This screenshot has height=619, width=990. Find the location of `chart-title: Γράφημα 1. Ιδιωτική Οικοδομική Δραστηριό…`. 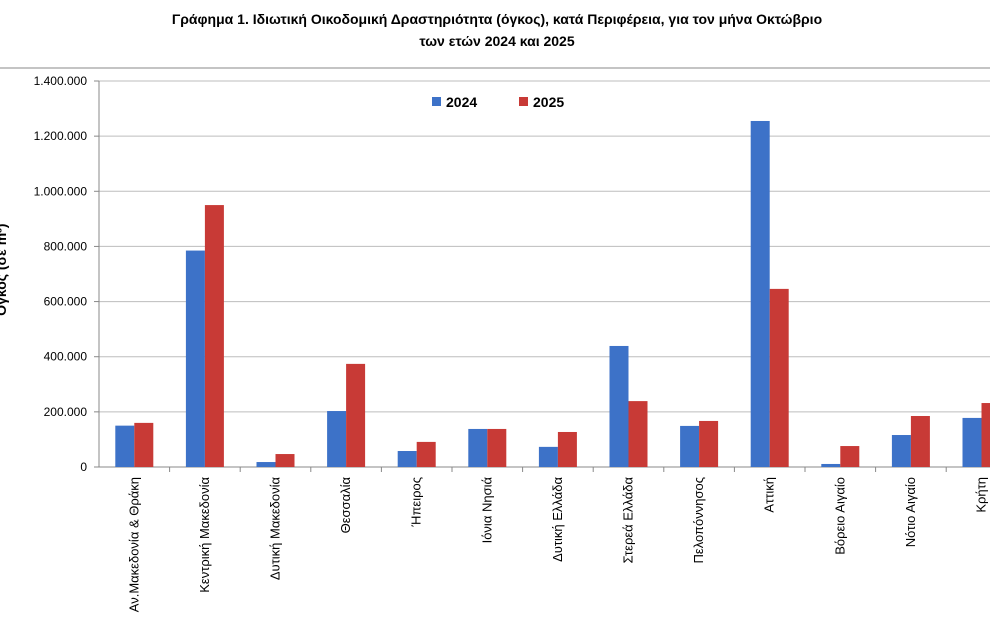

chart-title: Γράφημα 1. Ιδιωτική Οικοδομική Δραστηριό… is located at coordinates (497, 19).